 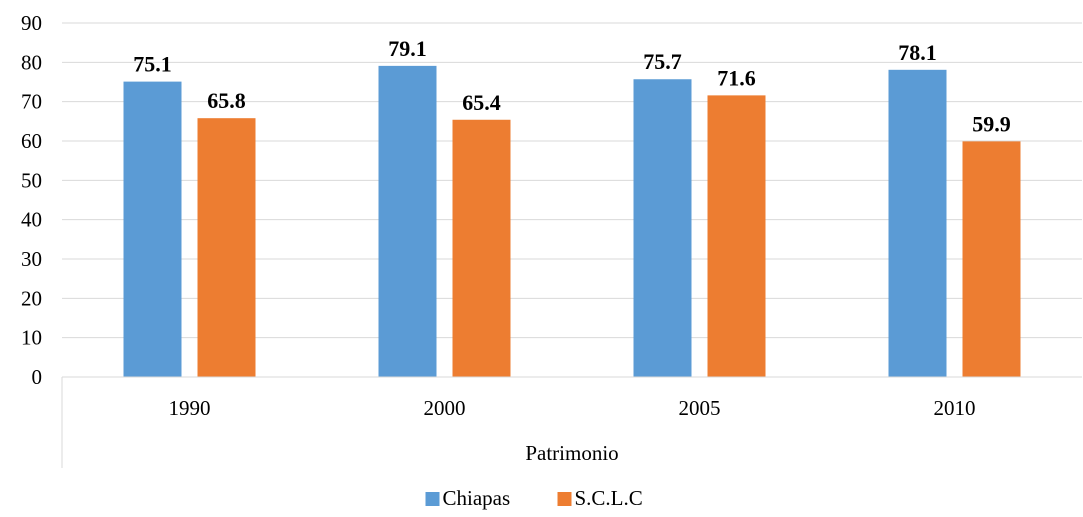 I want to click on y-axis-ticks: 0 10 20 30 40 50 60 70 80 90, so click(x=31, y=200).